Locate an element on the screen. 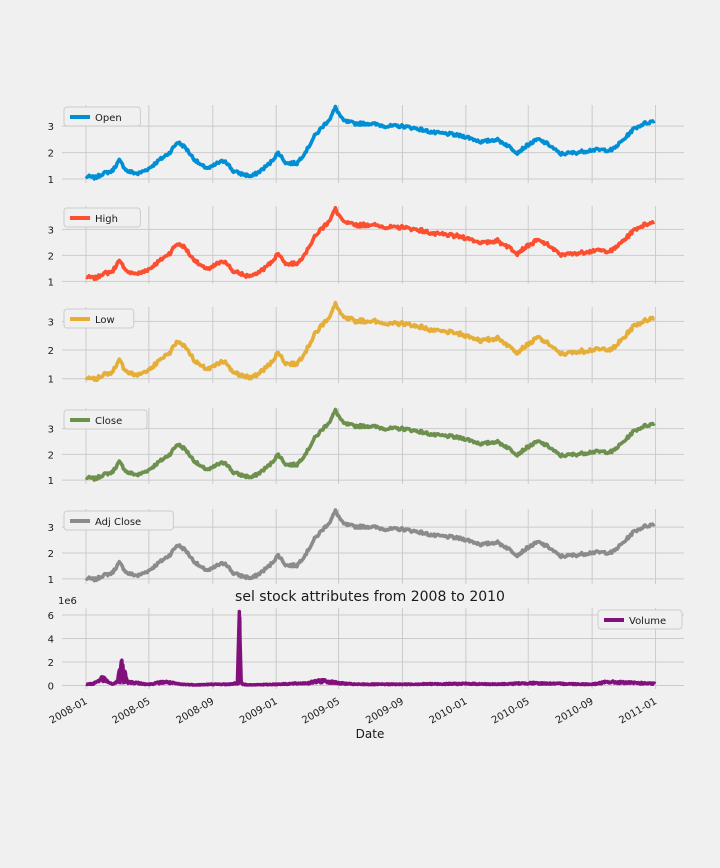 This screenshot has height=868, width=720. x-axis-label: Date is located at coordinates (370, 734).